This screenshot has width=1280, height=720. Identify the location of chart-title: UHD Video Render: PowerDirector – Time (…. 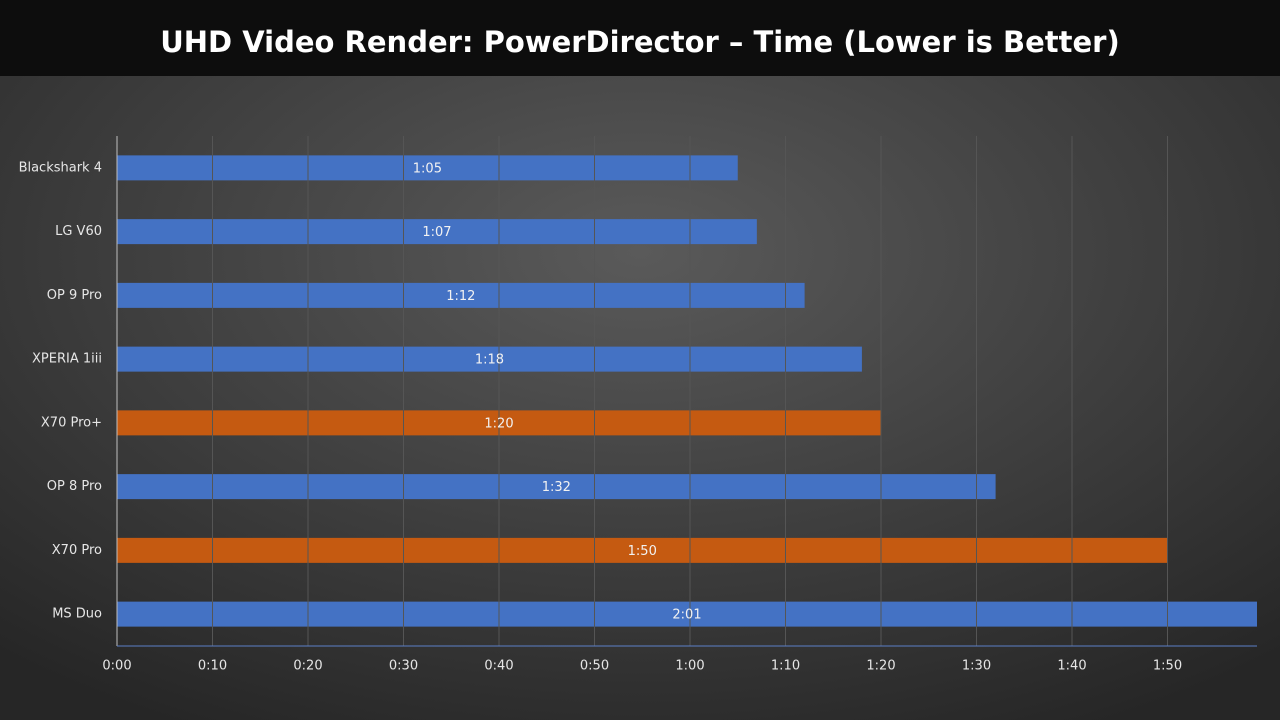
(640, 42).